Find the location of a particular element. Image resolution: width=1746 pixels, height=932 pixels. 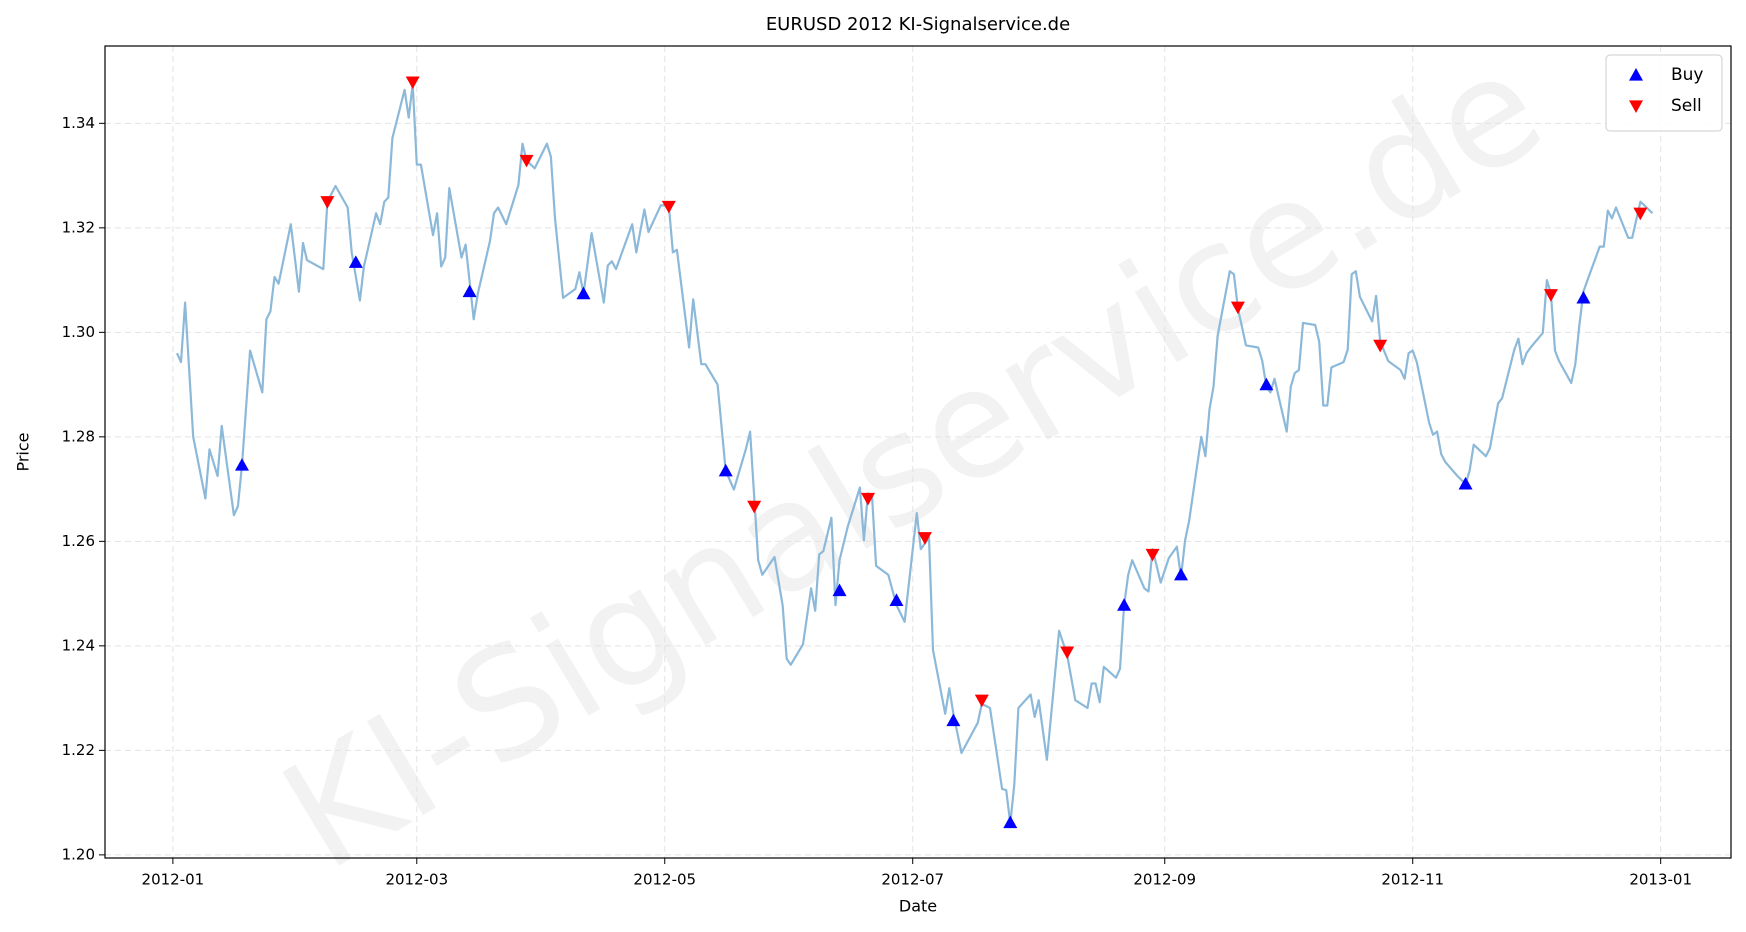

y-tick-label: 1.20 is located at coordinates (78, 854).